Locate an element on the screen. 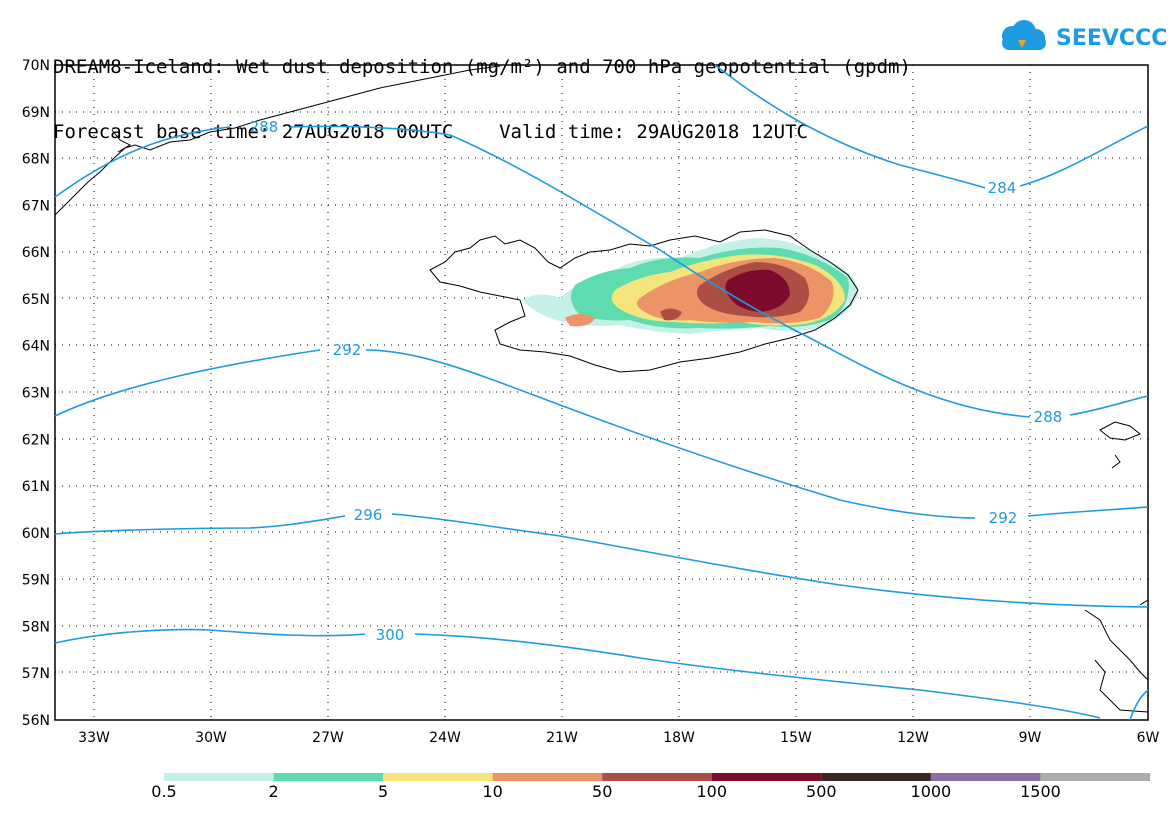  lat-tick-label: 70N is located at coordinates (36, 66).